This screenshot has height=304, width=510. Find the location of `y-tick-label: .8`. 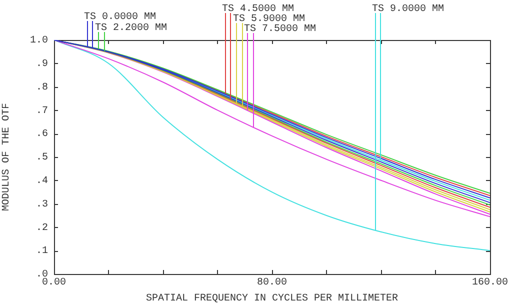

y-tick-label: .8 is located at coordinates (42, 88).